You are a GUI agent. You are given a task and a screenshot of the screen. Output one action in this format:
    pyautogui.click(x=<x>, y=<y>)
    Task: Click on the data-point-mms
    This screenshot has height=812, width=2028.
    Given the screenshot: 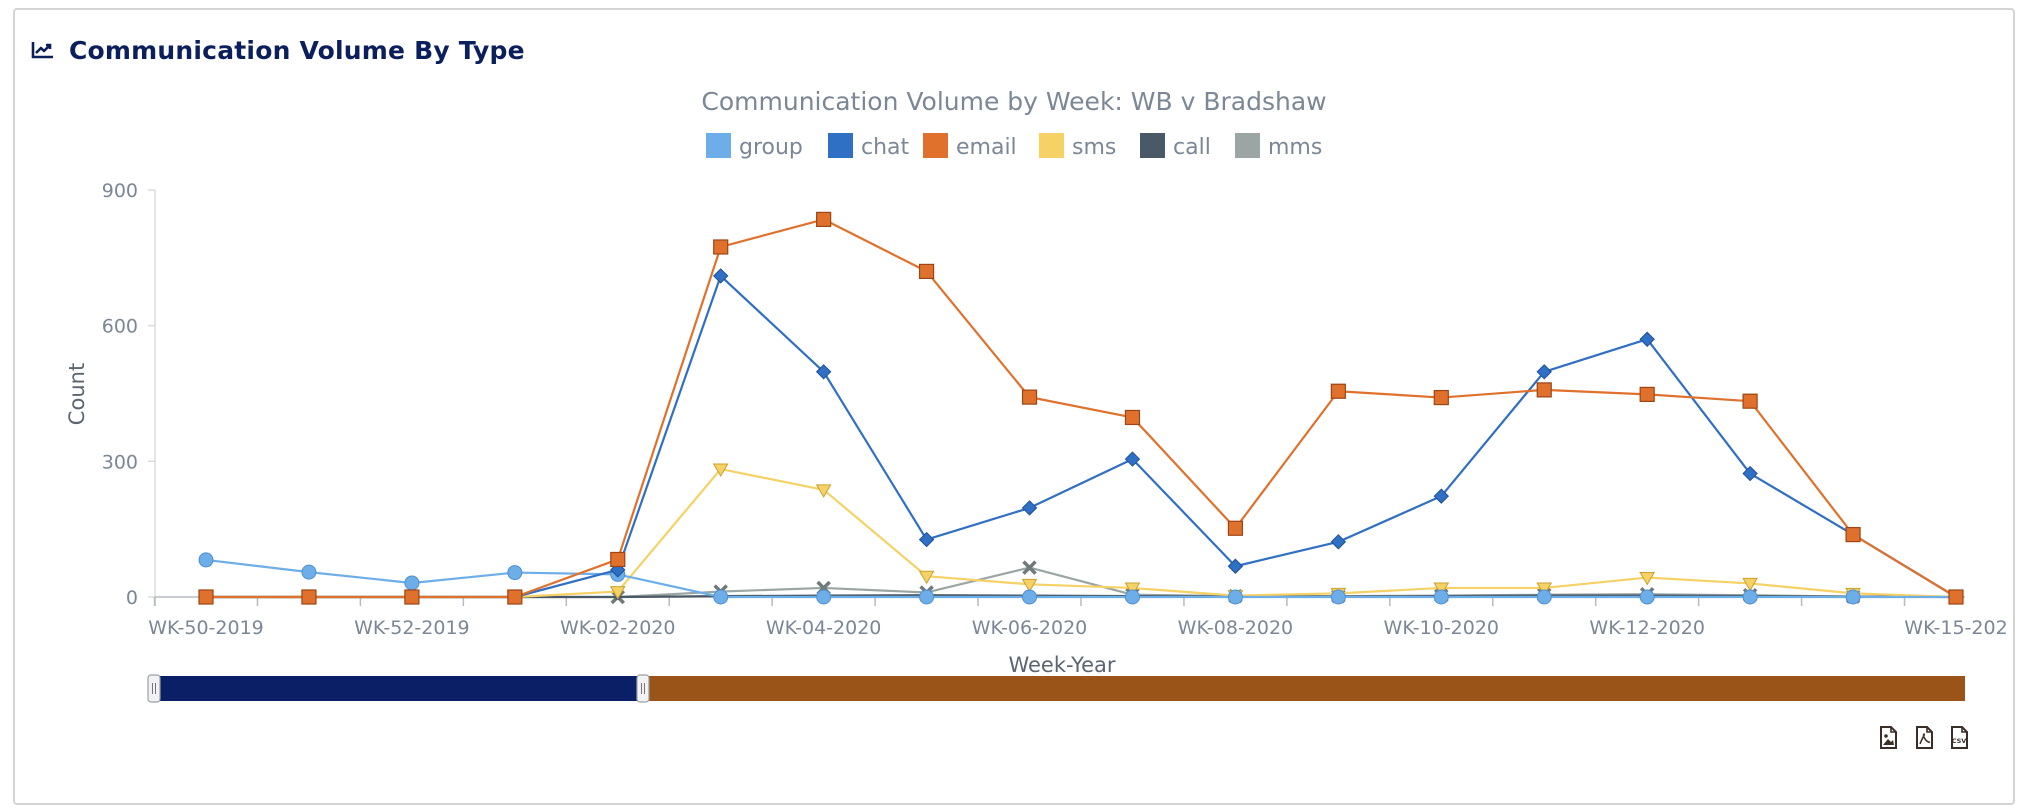 What is the action you would take?
    pyautogui.click(x=1029, y=567)
    